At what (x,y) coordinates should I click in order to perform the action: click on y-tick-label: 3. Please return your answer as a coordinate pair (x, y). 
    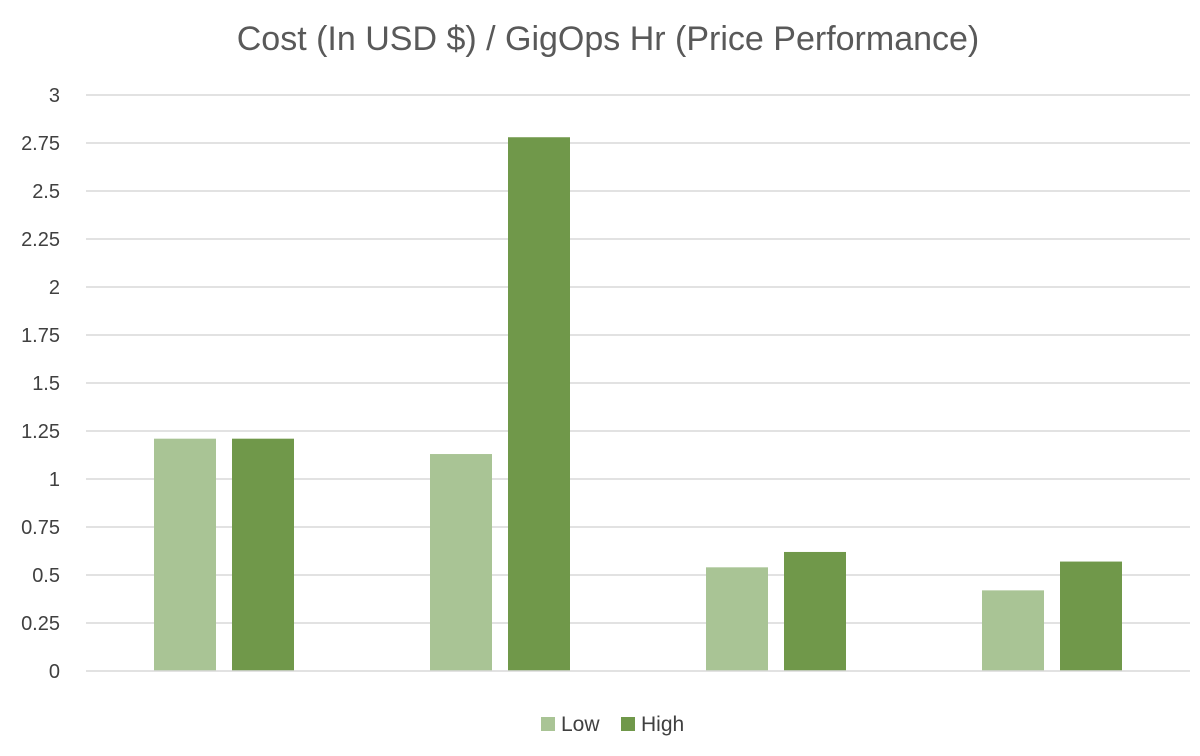
    Looking at the image, I should click on (54, 96).